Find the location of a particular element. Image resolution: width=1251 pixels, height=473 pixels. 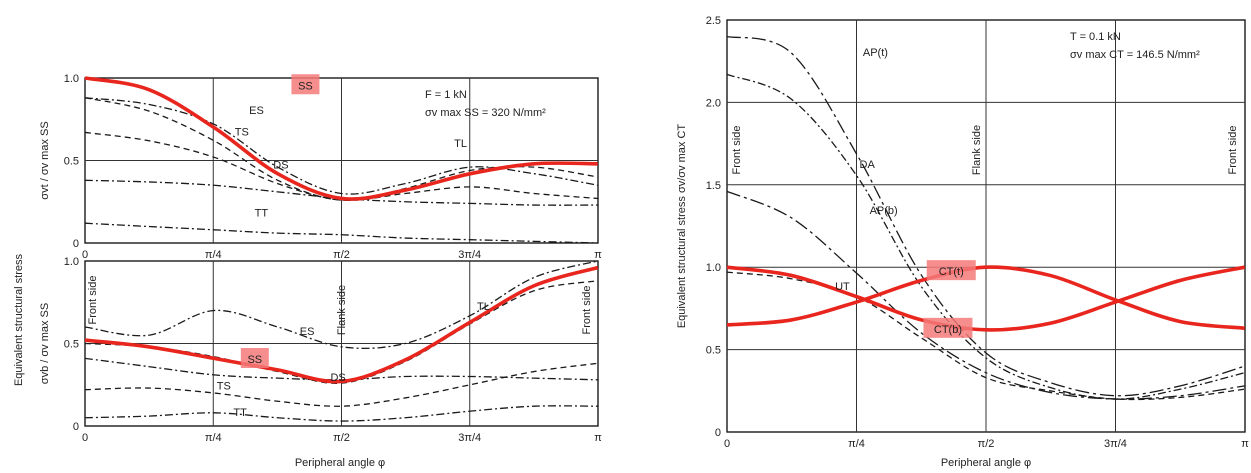

y-axis-label: σvb / σv max SS is located at coordinates (45, 343).